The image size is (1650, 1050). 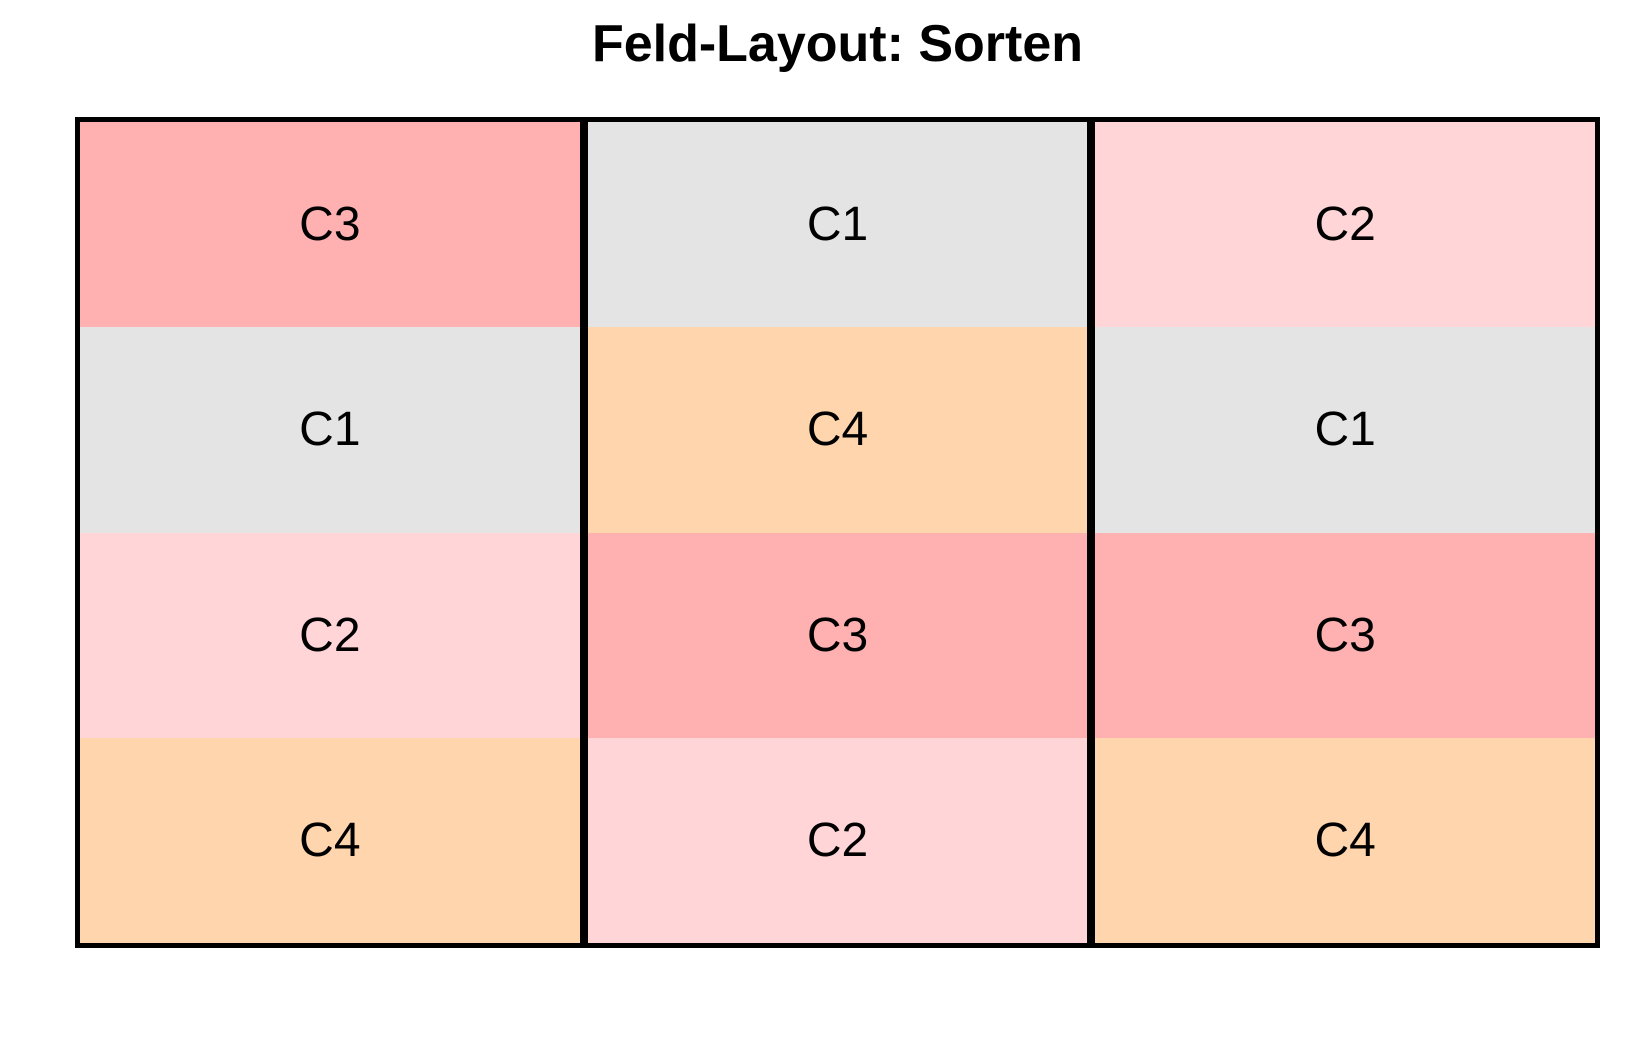 I want to click on field-cell-col2-row3: C3, so click(x=837, y=635).